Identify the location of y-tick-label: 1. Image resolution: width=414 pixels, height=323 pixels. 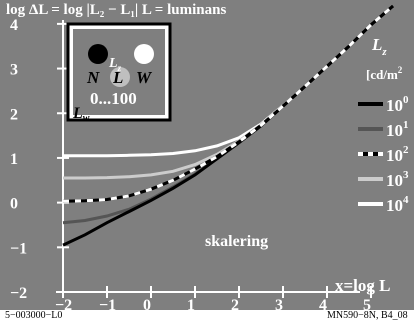
(14, 159).